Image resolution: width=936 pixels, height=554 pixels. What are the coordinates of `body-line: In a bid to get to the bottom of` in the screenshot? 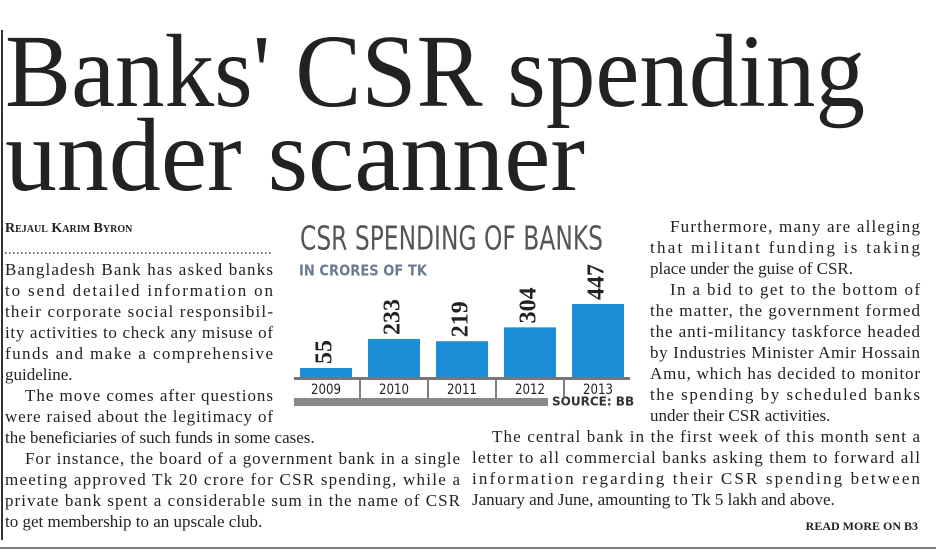 It's located at (795, 289).